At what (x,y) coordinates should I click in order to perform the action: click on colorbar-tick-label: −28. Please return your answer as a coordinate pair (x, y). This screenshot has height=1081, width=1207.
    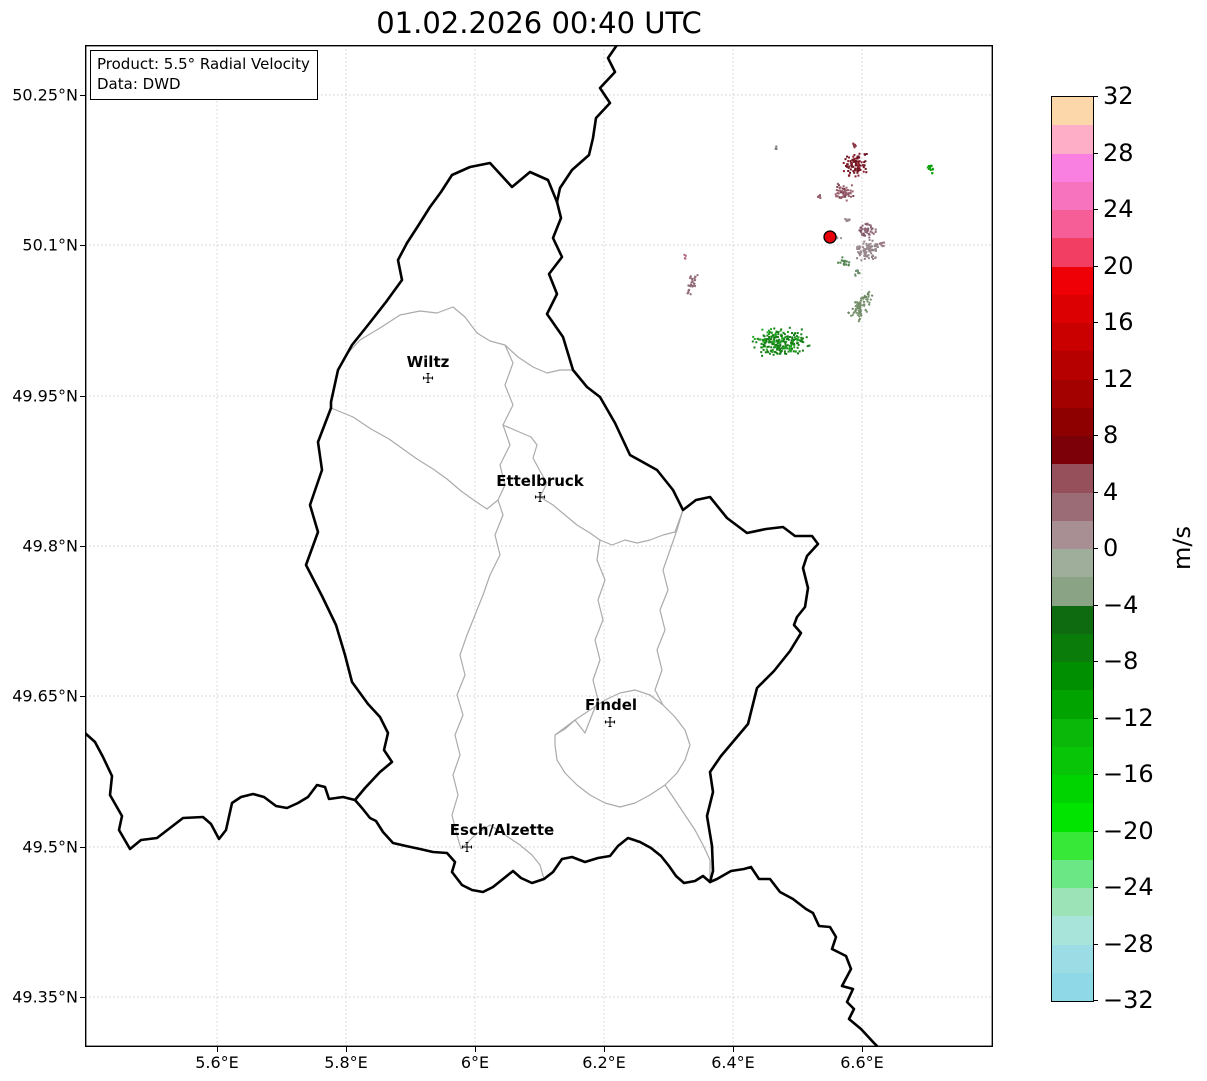
    Looking at the image, I should click on (1128, 943).